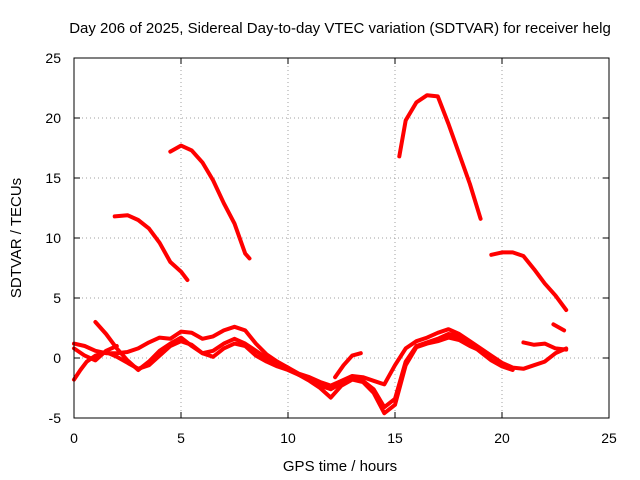  I want to click on x-axis-label: GPS time / hours, so click(340, 466).